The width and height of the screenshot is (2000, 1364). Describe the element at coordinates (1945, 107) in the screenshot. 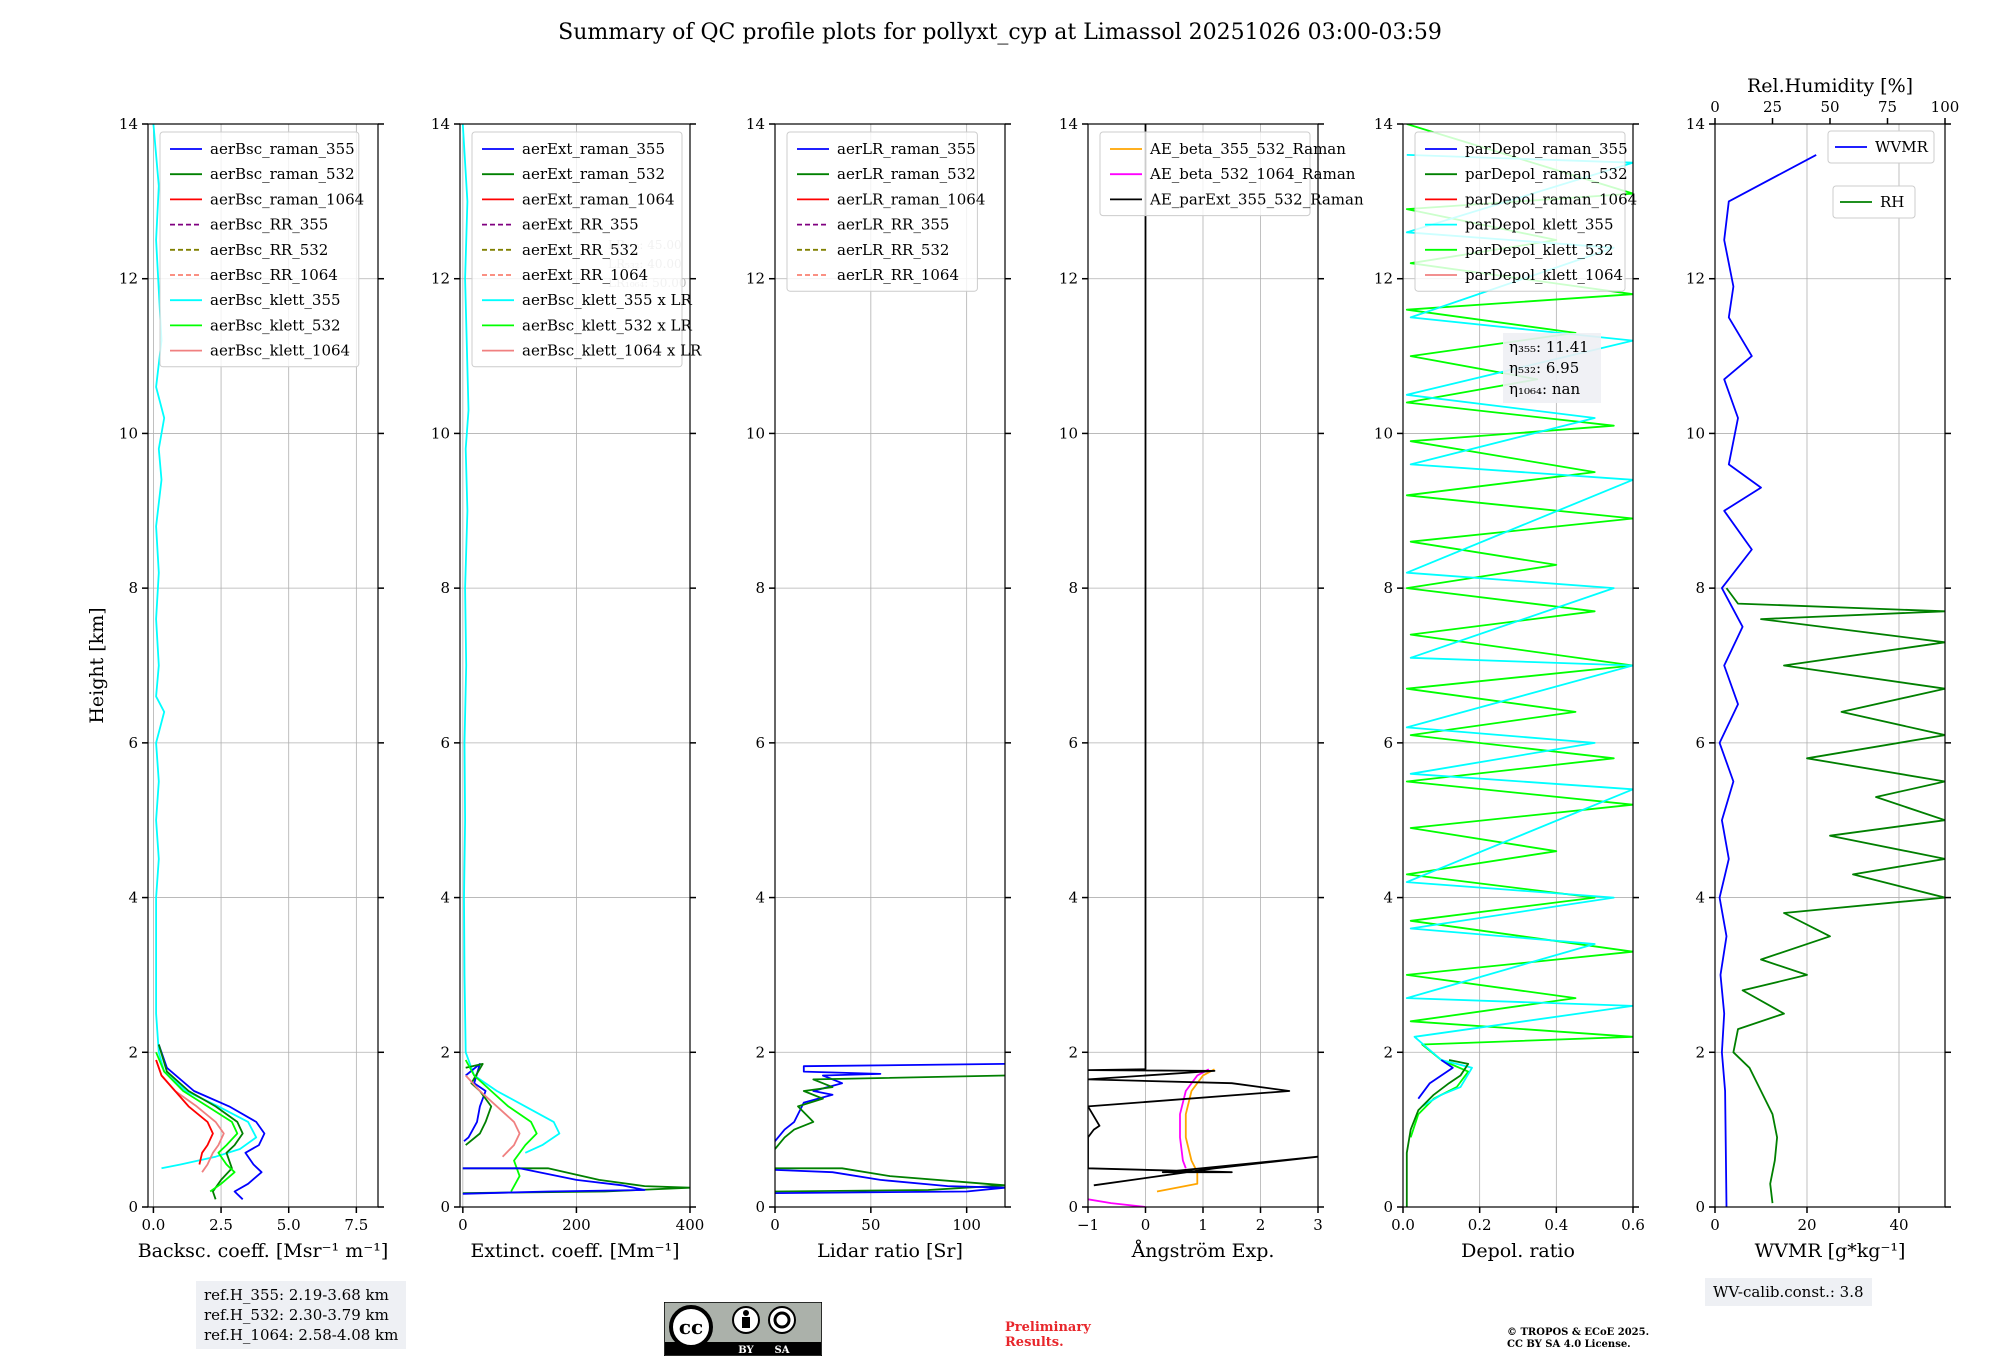

I see `top-x-tick-label: 100` at that location.